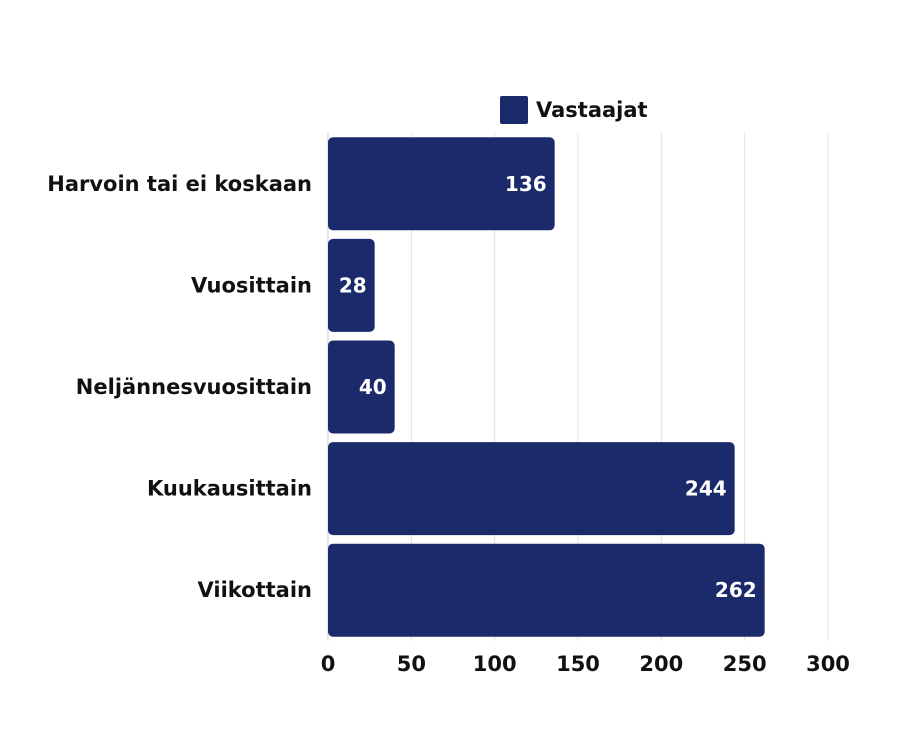 The width and height of the screenshot is (900, 750). What do you see at coordinates (251, 285) in the screenshot?
I see `category-label: Vuosittain` at bounding box center [251, 285].